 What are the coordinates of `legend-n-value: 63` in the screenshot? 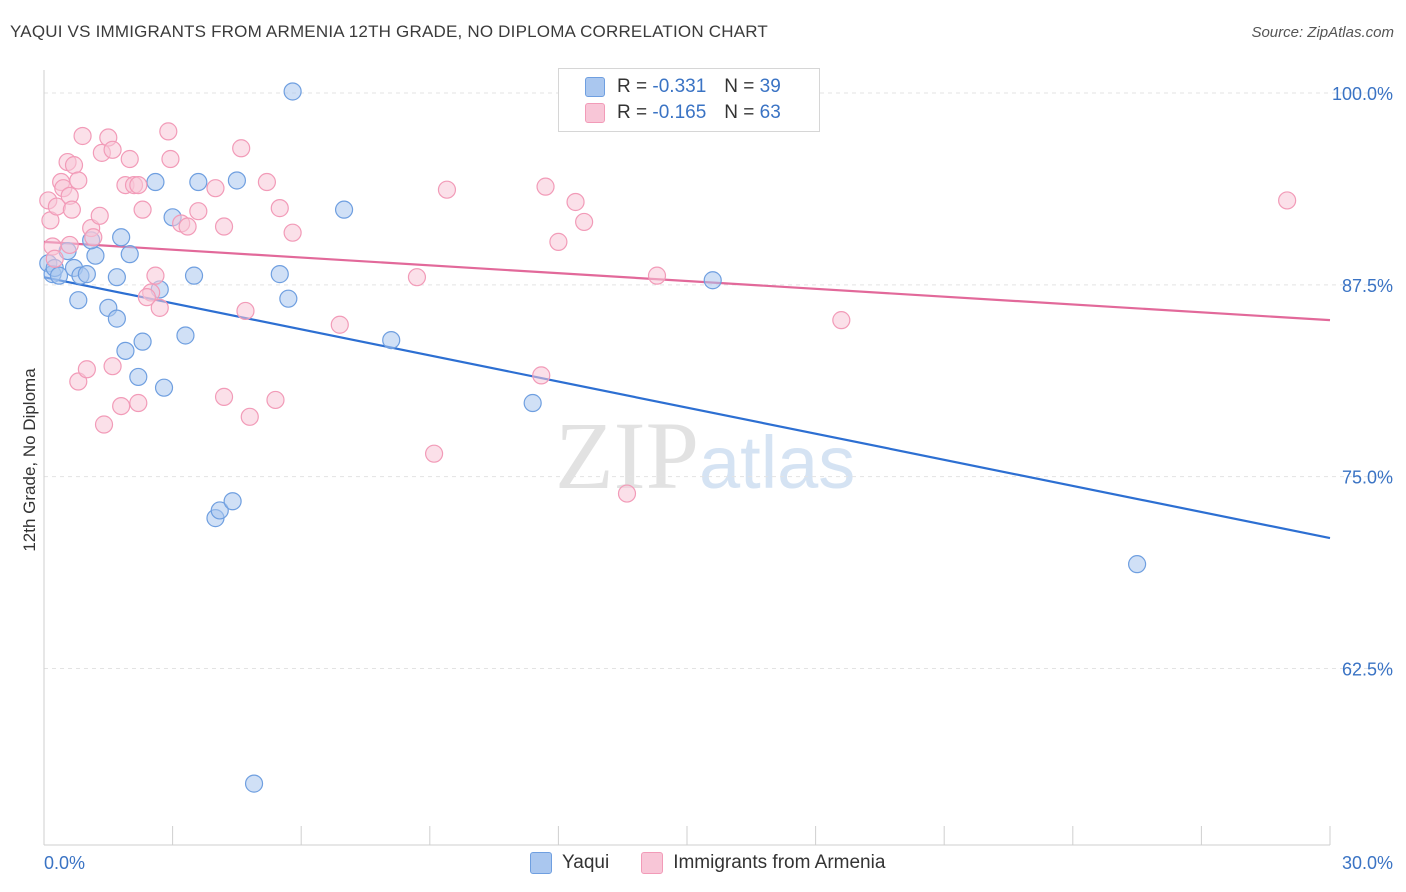 It's located at (770, 112).